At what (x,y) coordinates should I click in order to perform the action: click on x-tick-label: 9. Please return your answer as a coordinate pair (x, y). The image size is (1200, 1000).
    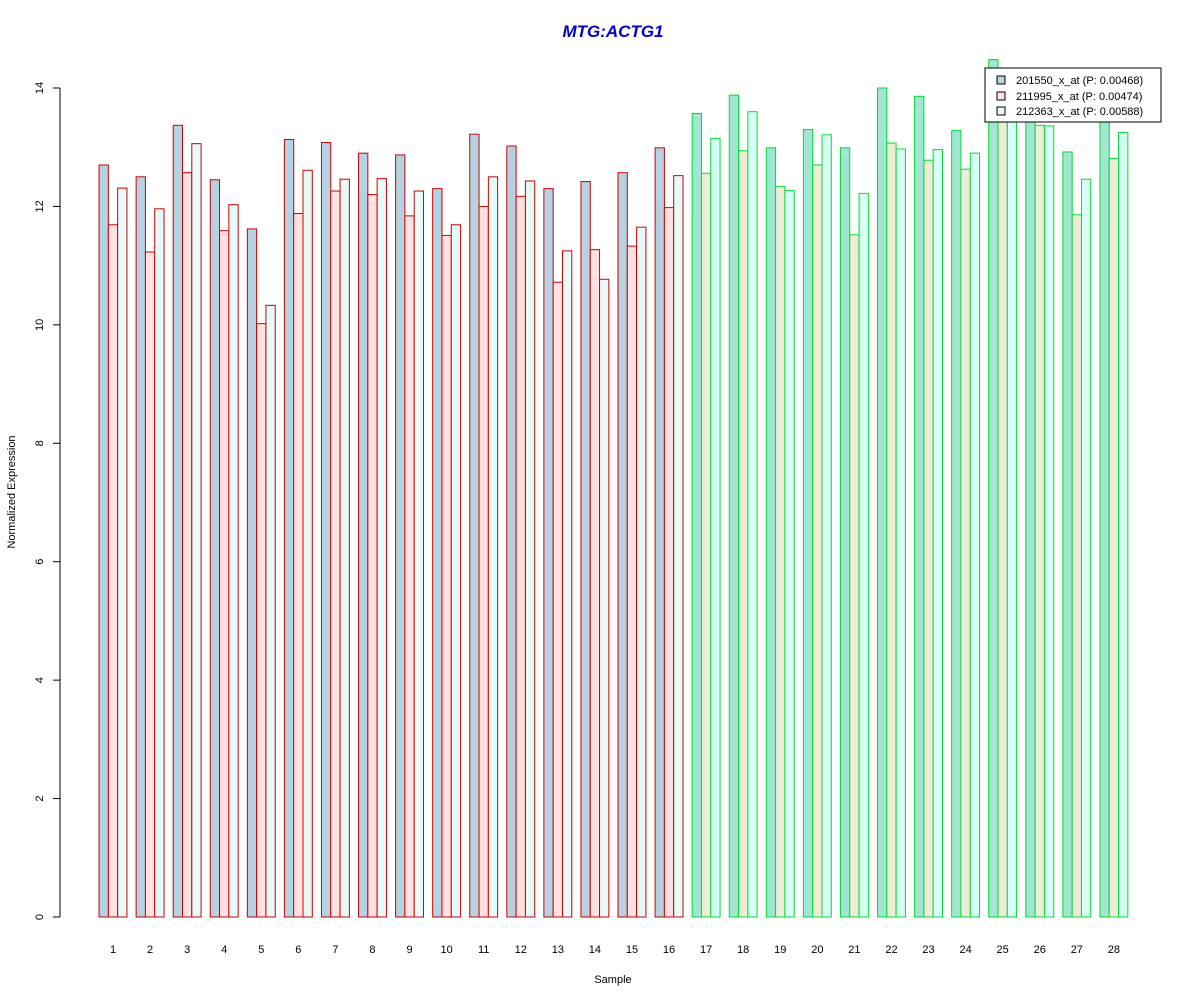
    Looking at the image, I should click on (409, 950).